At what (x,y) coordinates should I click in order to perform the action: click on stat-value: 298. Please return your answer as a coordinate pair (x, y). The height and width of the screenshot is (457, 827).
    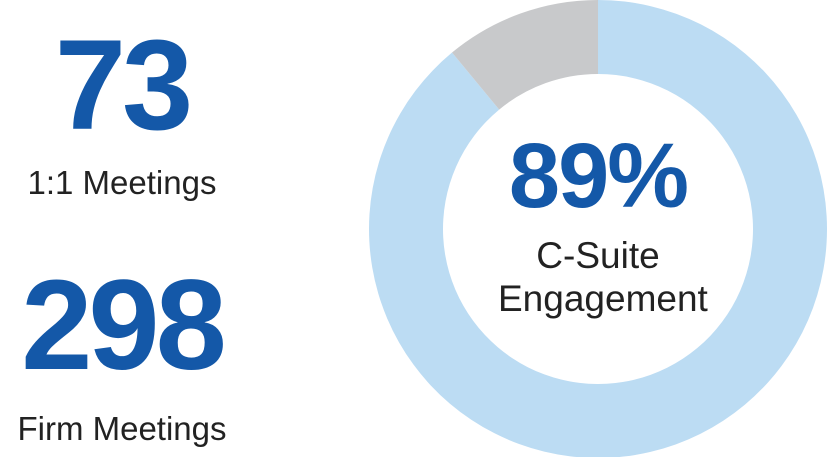
    Looking at the image, I should click on (124, 325).